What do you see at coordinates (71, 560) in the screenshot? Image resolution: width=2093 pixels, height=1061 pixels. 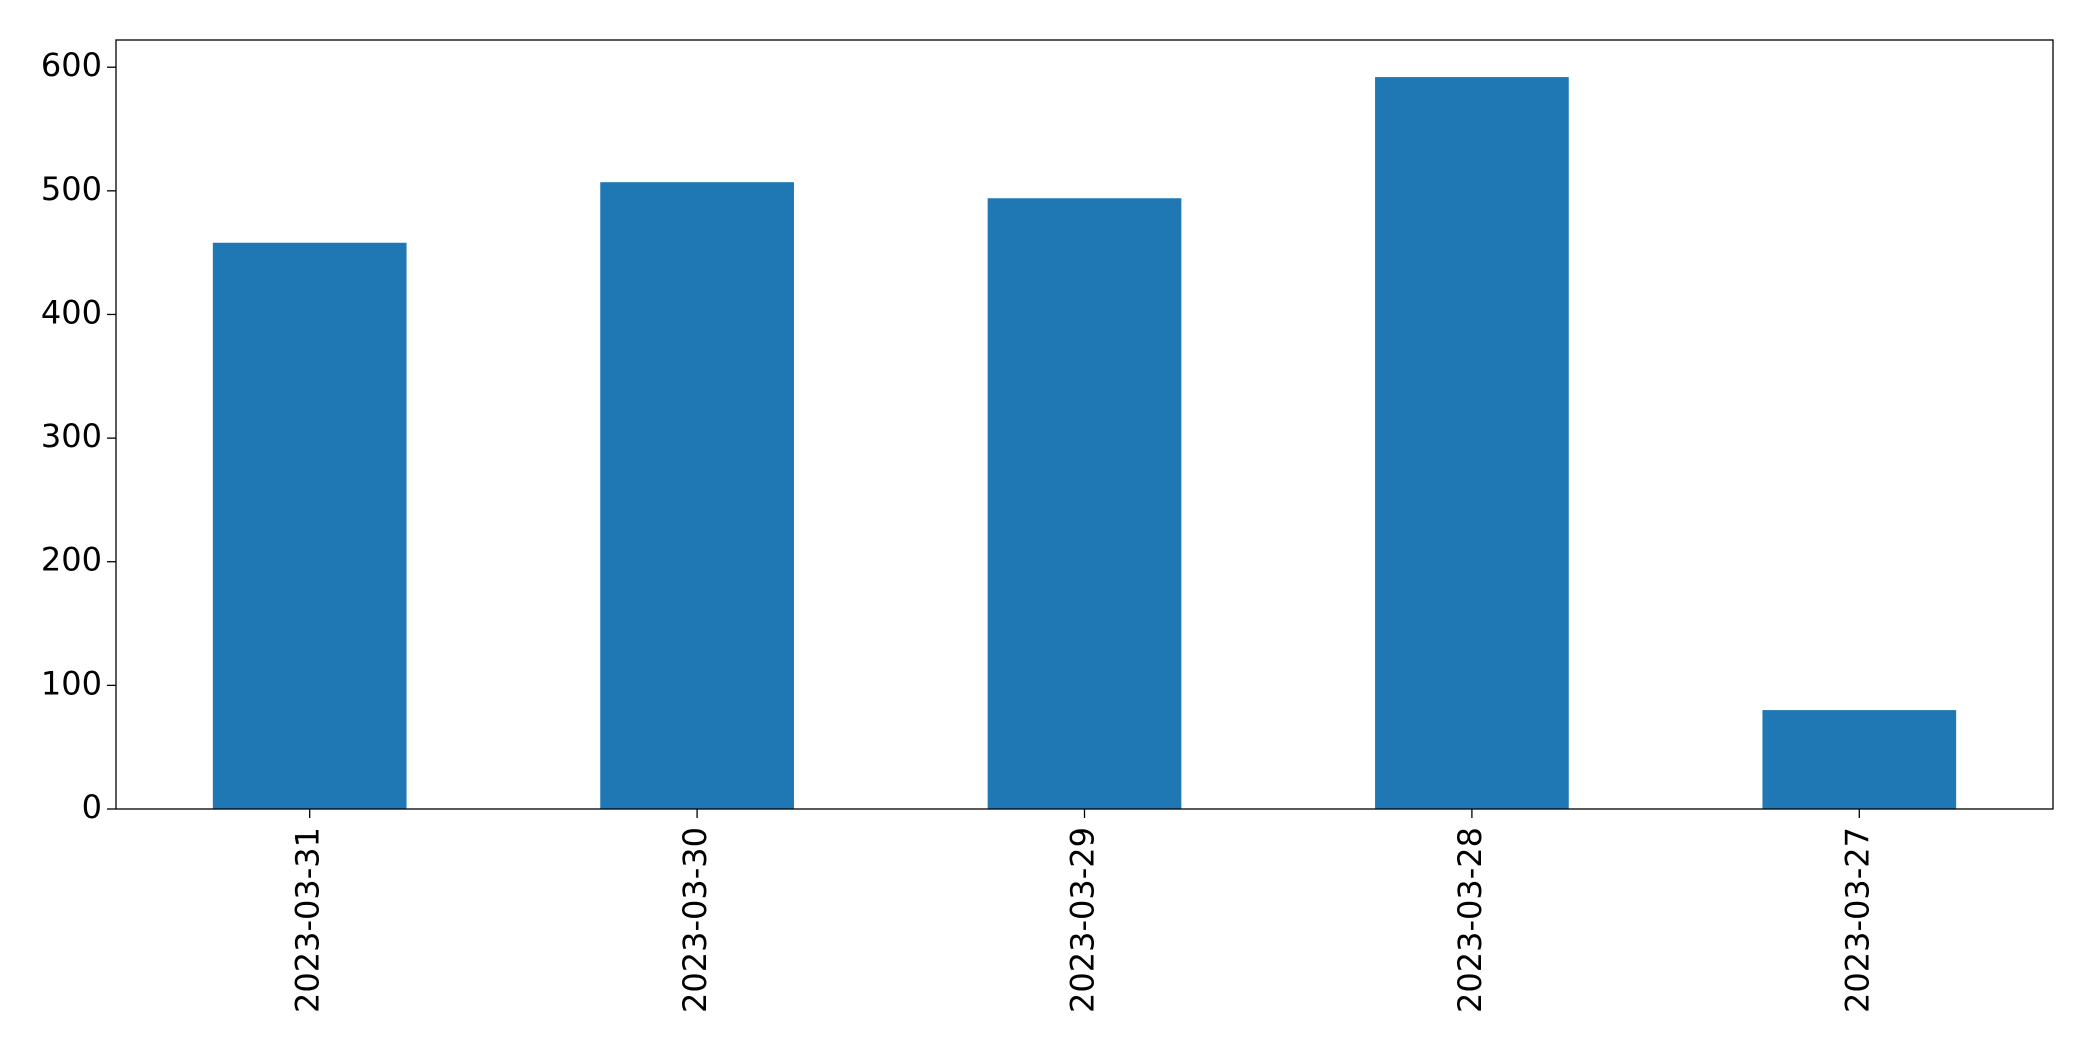 I see `y-tick-label: 200` at bounding box center [71, 560].